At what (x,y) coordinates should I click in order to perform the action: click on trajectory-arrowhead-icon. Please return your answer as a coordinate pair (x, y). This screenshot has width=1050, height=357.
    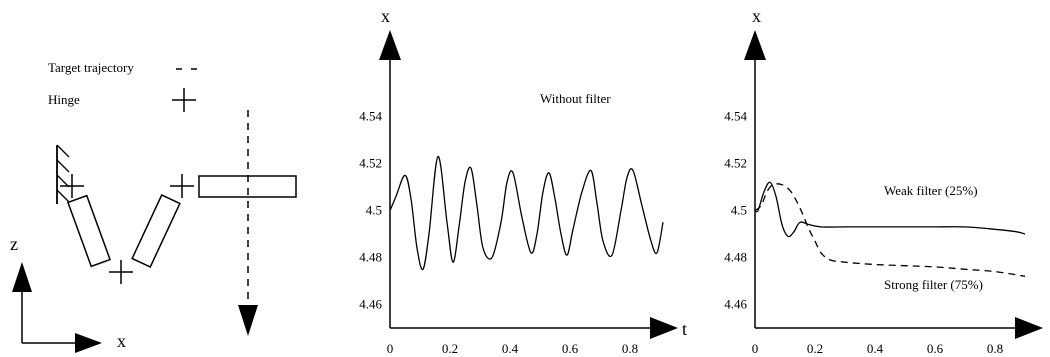
    Looking at the image, I should click on (248, 320).